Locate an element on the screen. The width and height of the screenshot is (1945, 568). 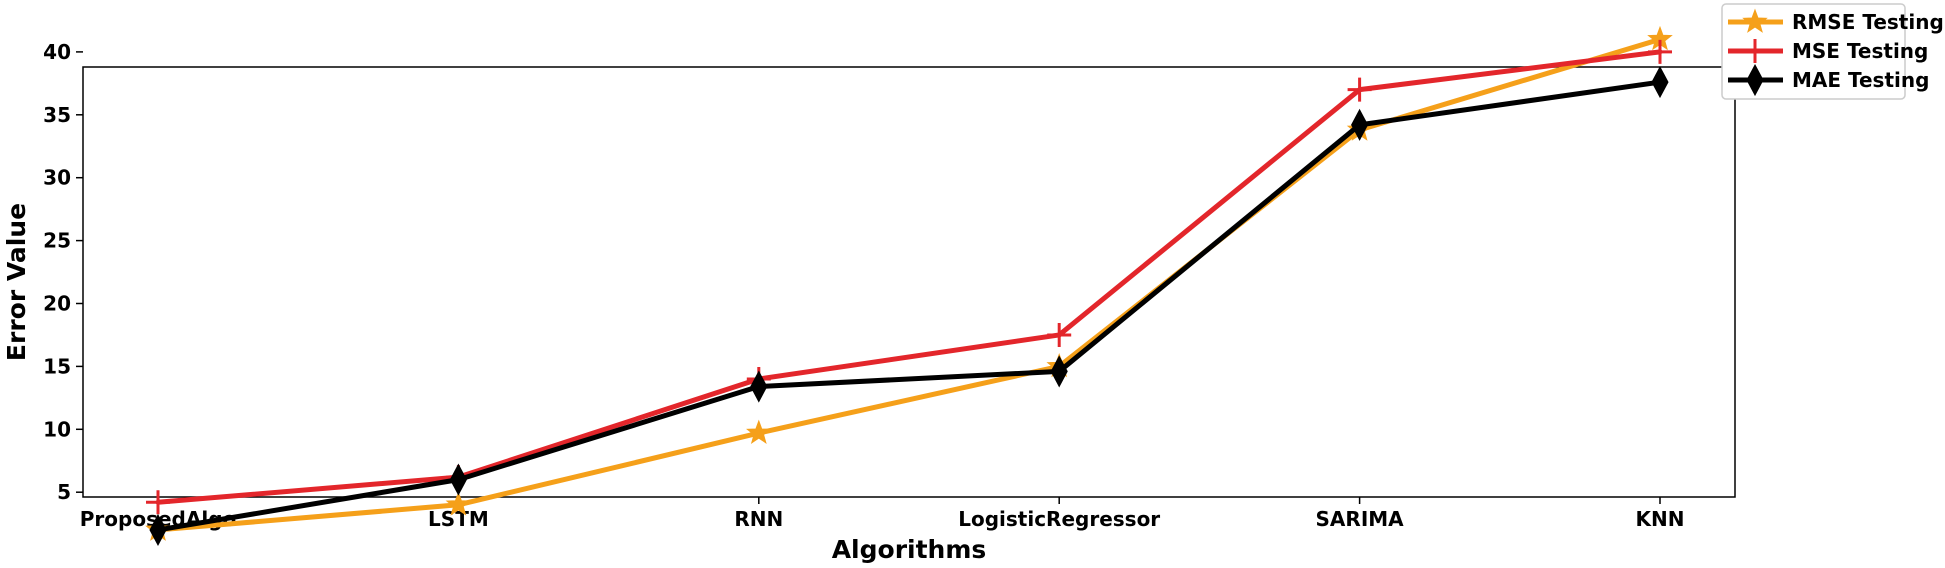
legend-label: MSE Testing is located at coordinates (1860, 51).